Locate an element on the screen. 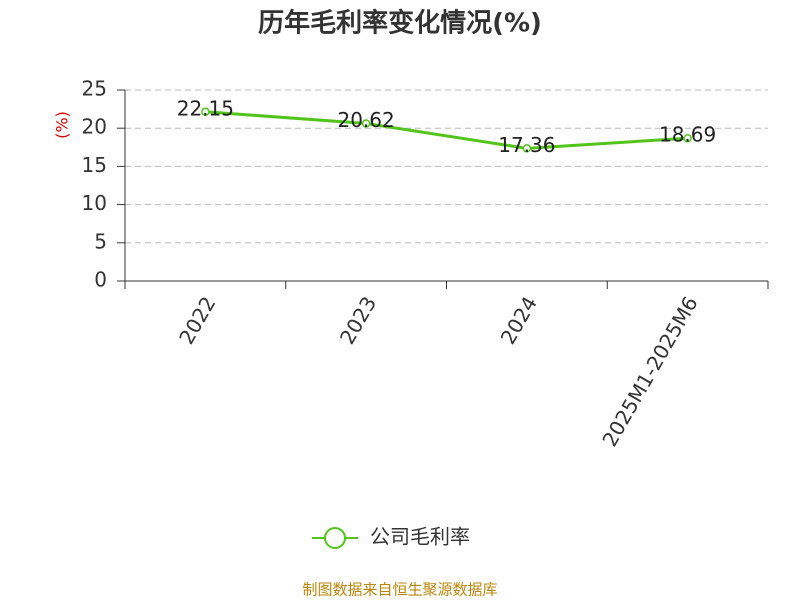 The height and width of the screenshot is (600, 800). y-tick-label: 0 is located at coordinates (100, 280).